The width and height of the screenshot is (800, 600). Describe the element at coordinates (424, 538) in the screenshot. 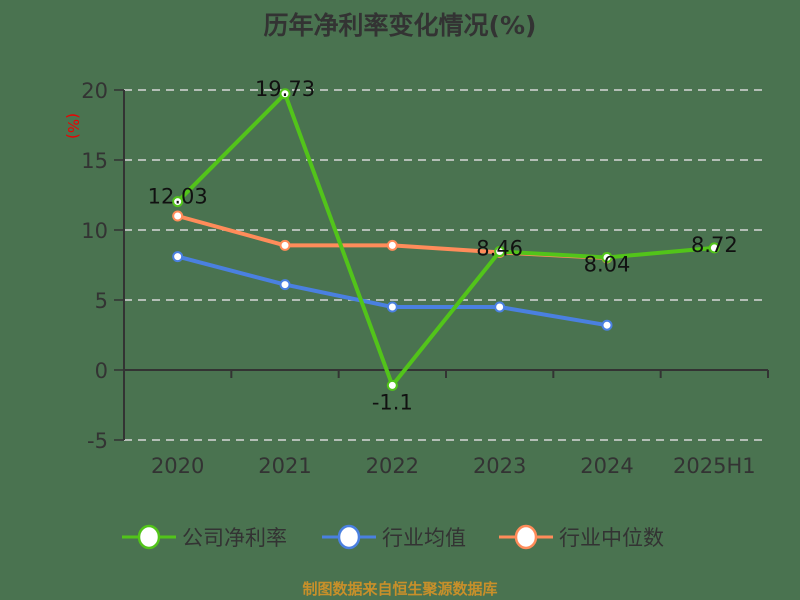

I see `legend-label: 行业均值` at that location.